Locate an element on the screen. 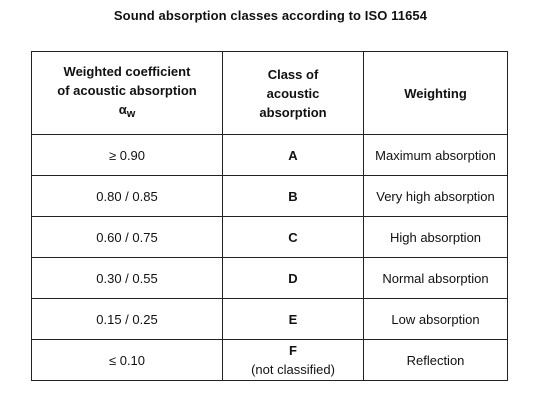 The width and height of the screenshot is (541, 408). table-row: 0.60 / 0.75 C High absorption is located at coordinates (269, 237).